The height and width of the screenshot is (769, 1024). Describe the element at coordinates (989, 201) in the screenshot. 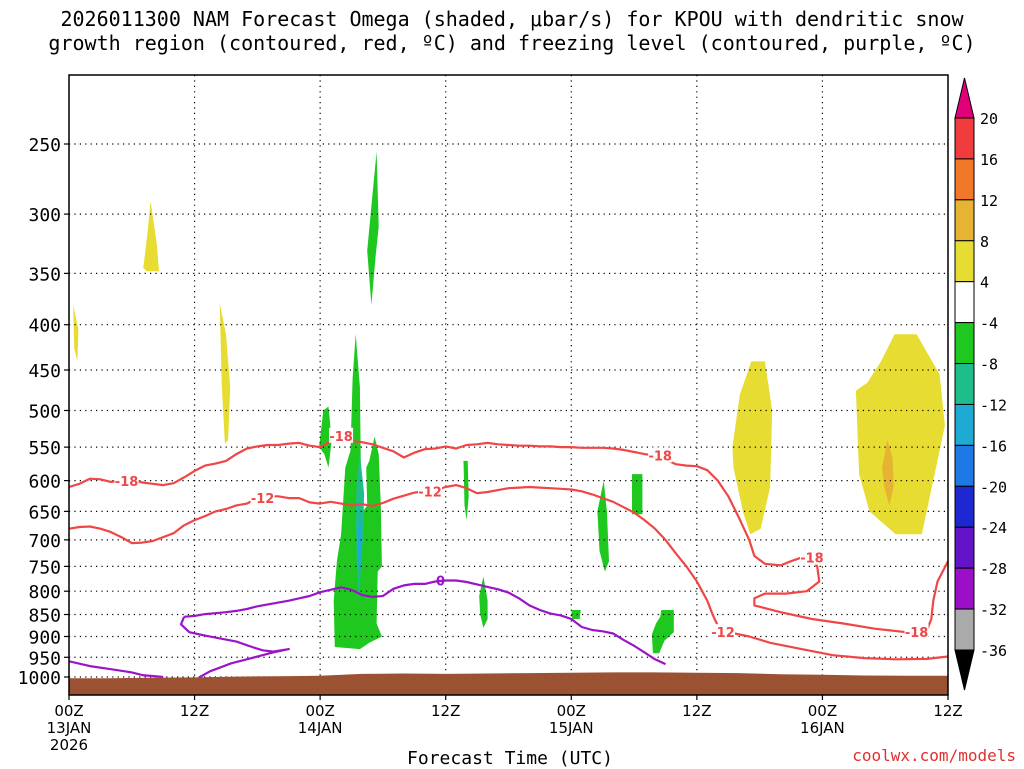

I see `colorbar-label: 12` at that location.